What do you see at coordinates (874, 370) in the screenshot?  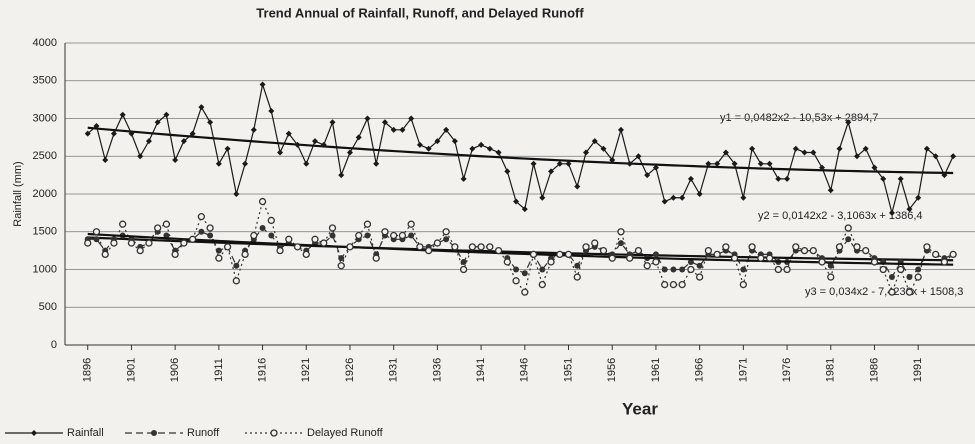 I see `x-tick-label: 1986` at bounding box center [874, 370].